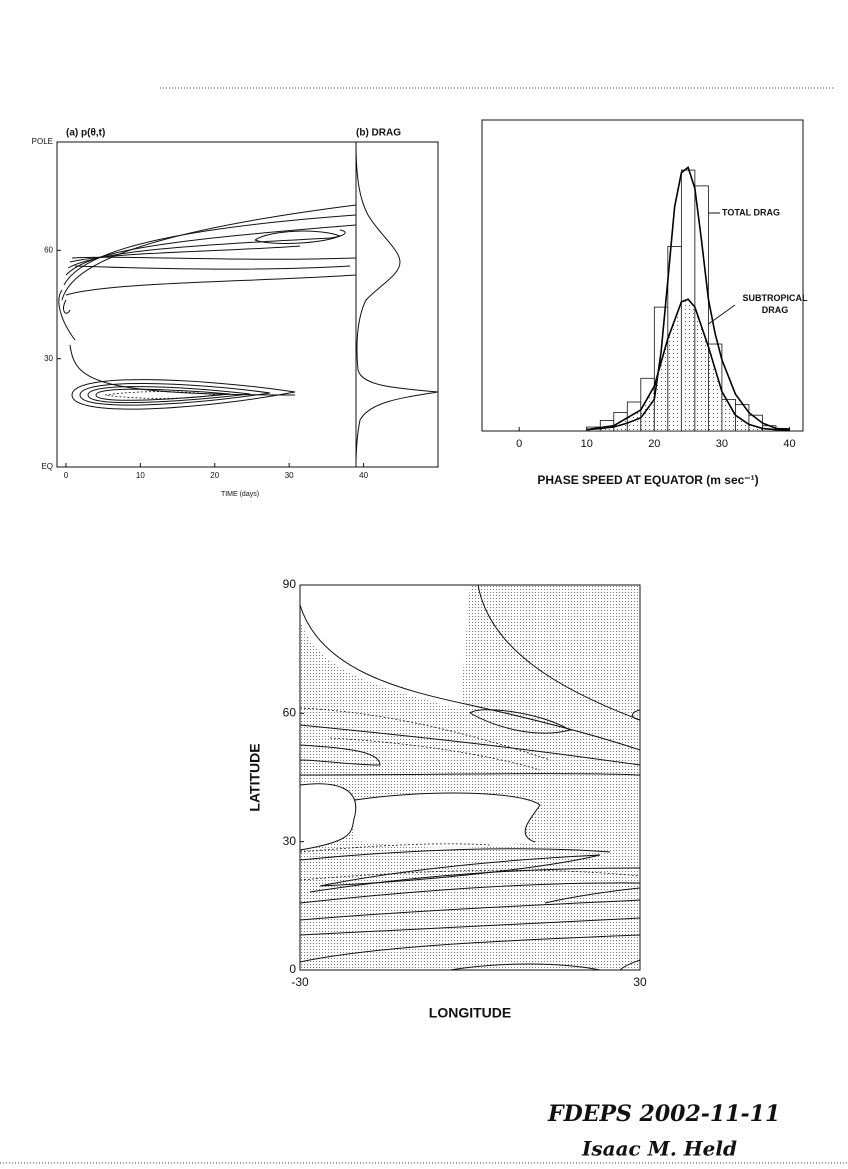 The width and height of the screenshot is (848, 1169). What do you see at coordinates (292, 969) in the screenshot?
I see `y-tick-label: 0` at bounding box center [292, 969].